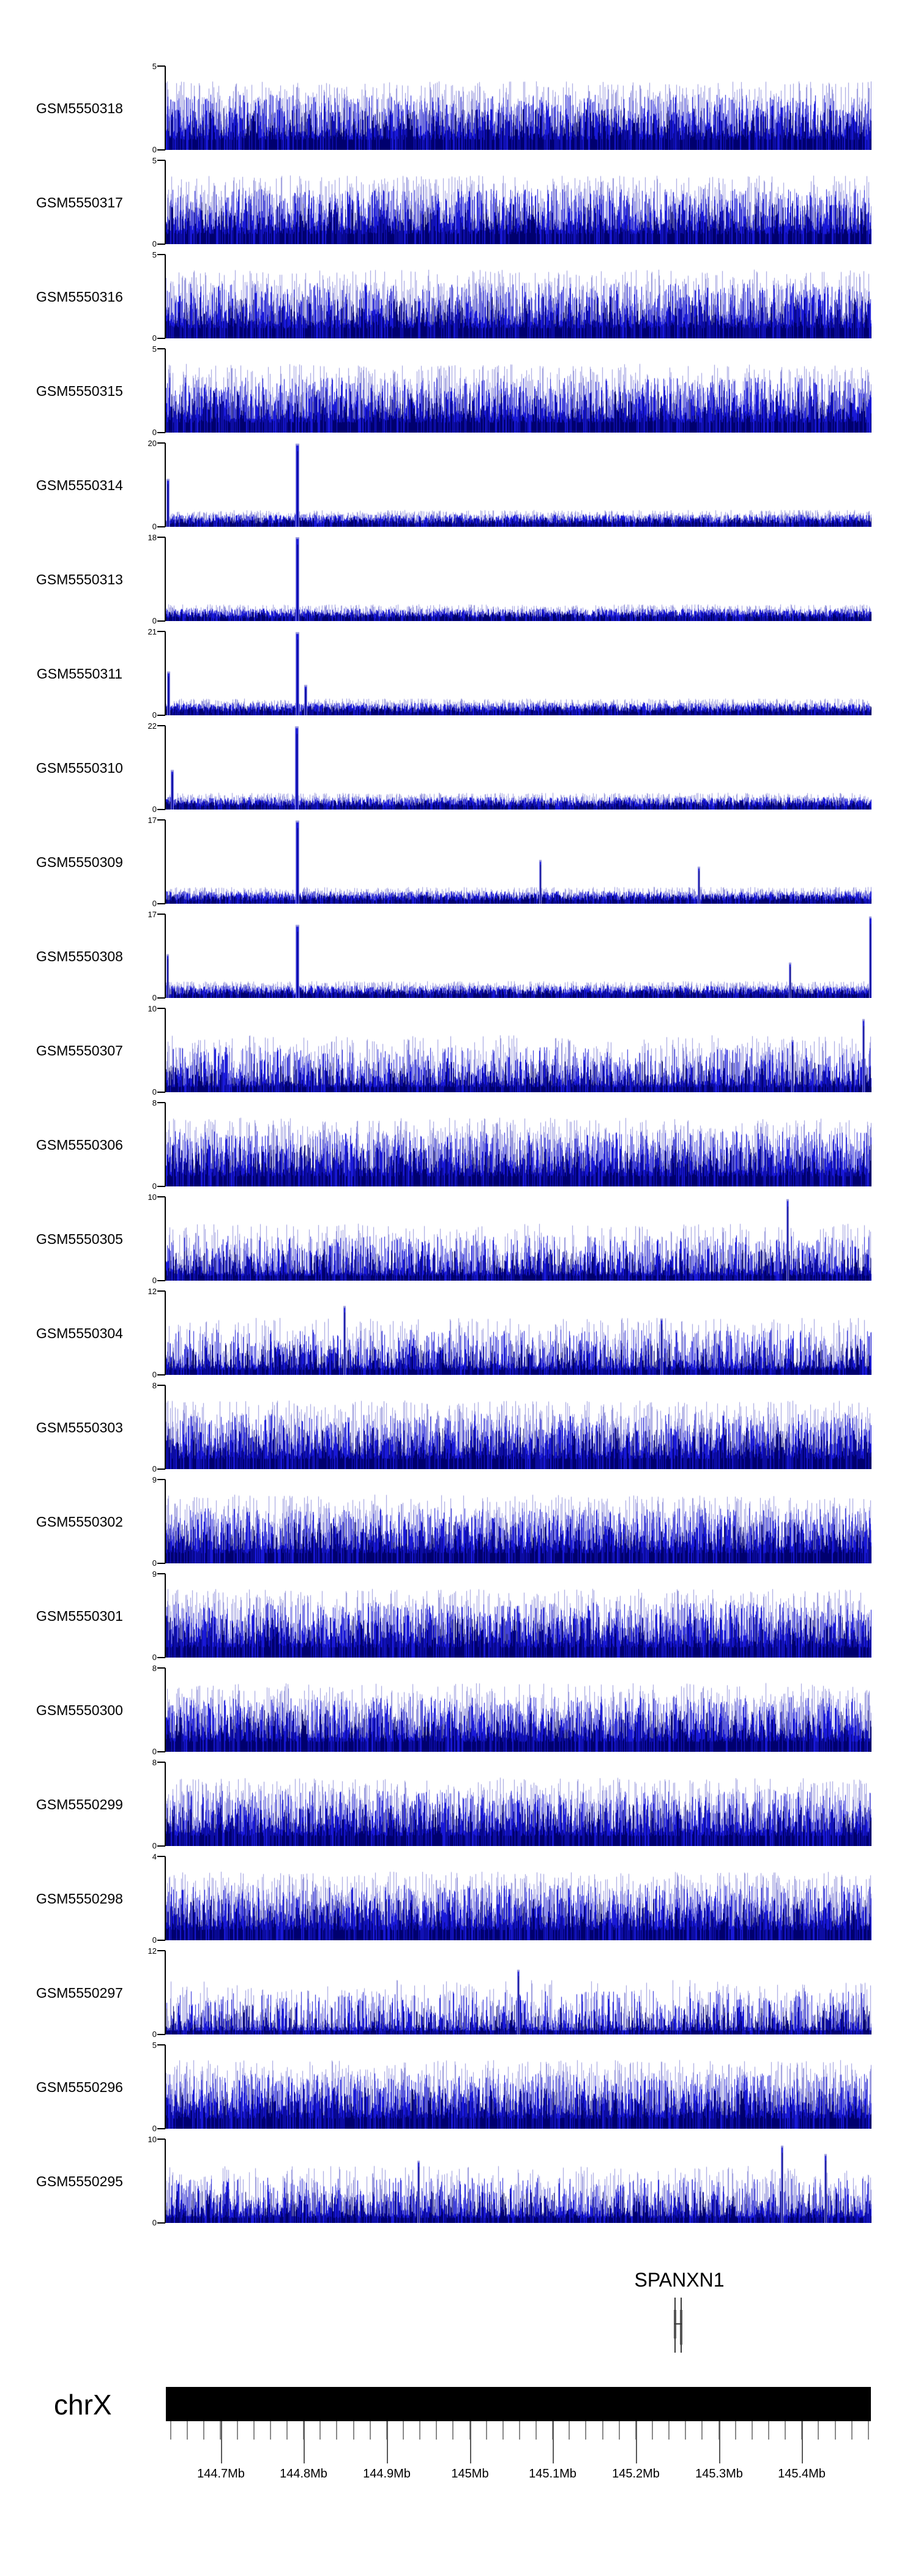  I want to click on track-row: GSM5550303 8 0, so click(459, 1427).